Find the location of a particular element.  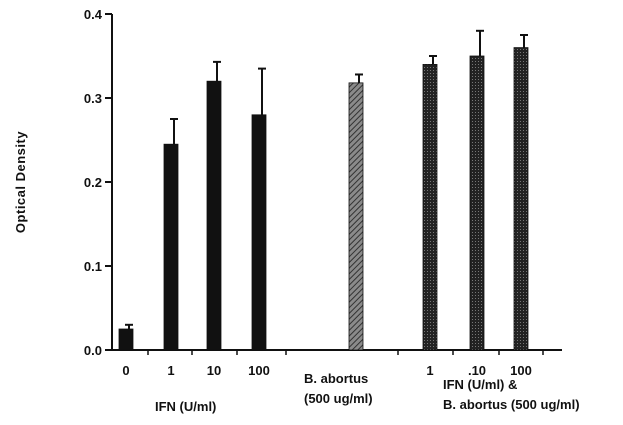

x-tick-label: 10 is located at coordinates (214, 370).